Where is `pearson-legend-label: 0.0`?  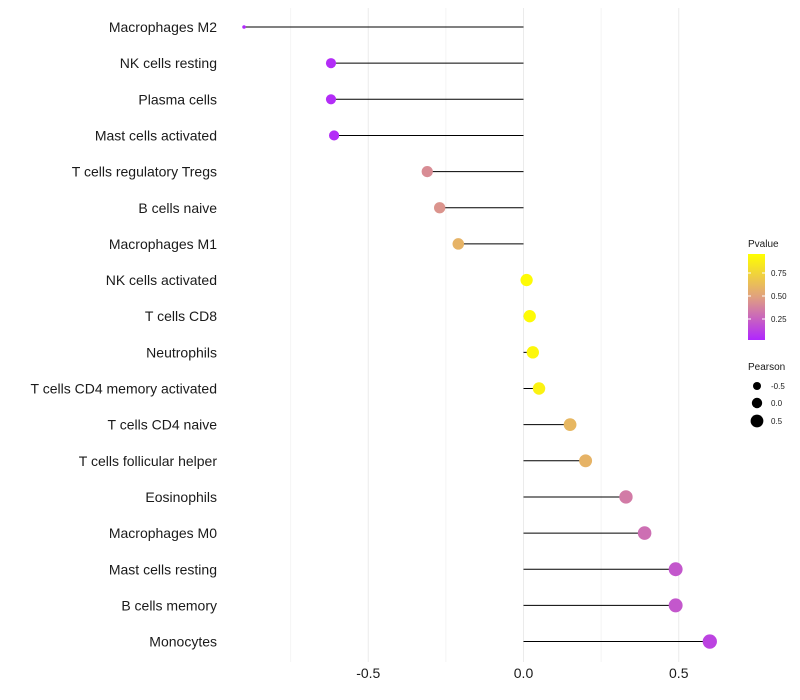
pearson-legend-label: 0.0 is located at coordinates (777, 403).